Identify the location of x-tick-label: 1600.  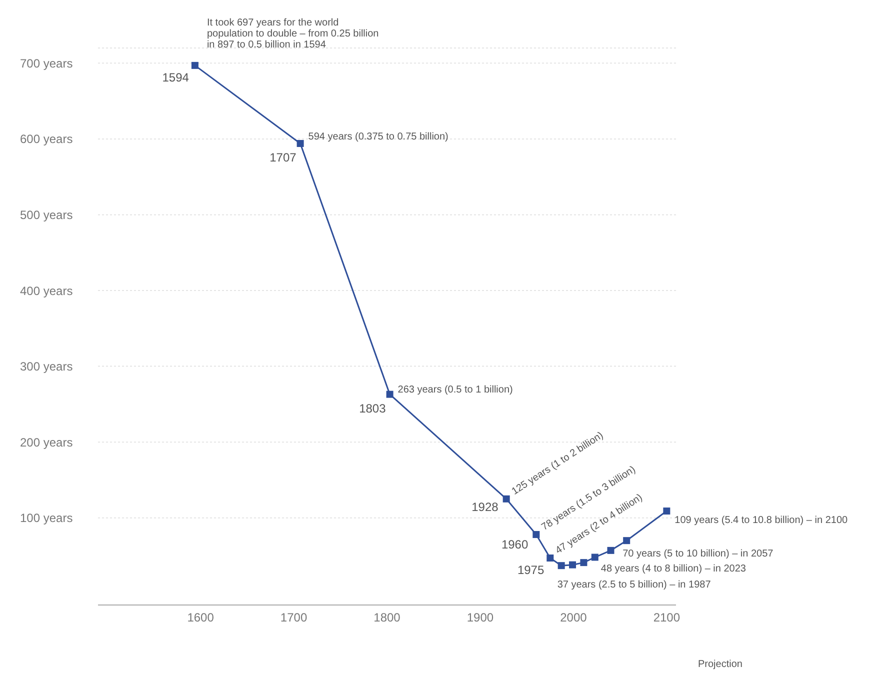
(200, 617).